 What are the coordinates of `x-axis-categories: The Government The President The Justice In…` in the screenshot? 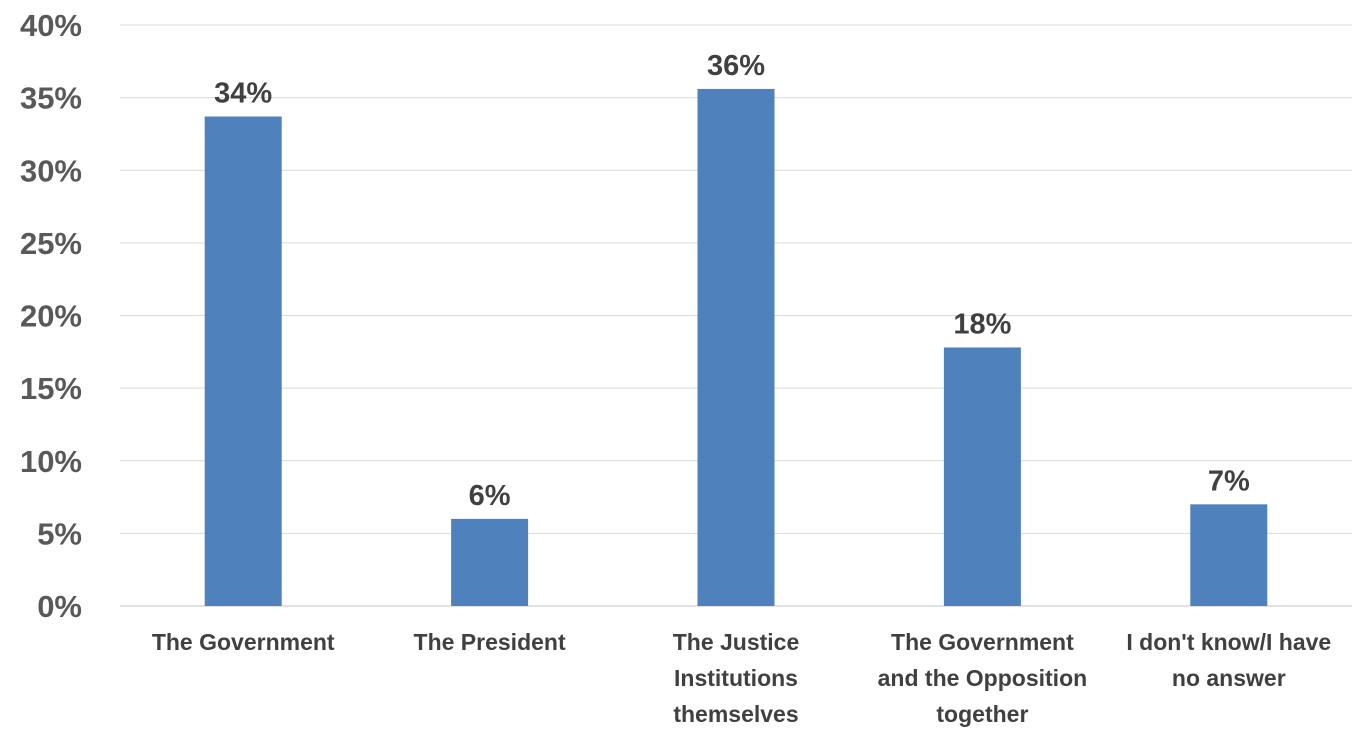 It's located at (741, 678).